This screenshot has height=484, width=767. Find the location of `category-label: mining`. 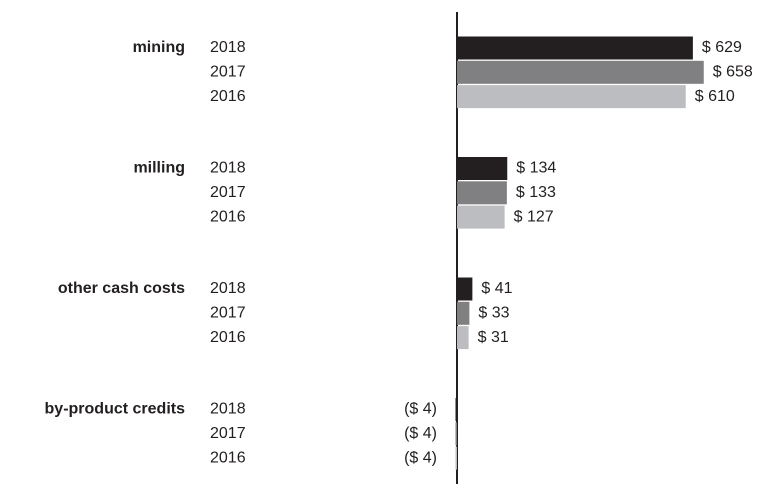

category-label: mining is located at coordinates (159, 47).